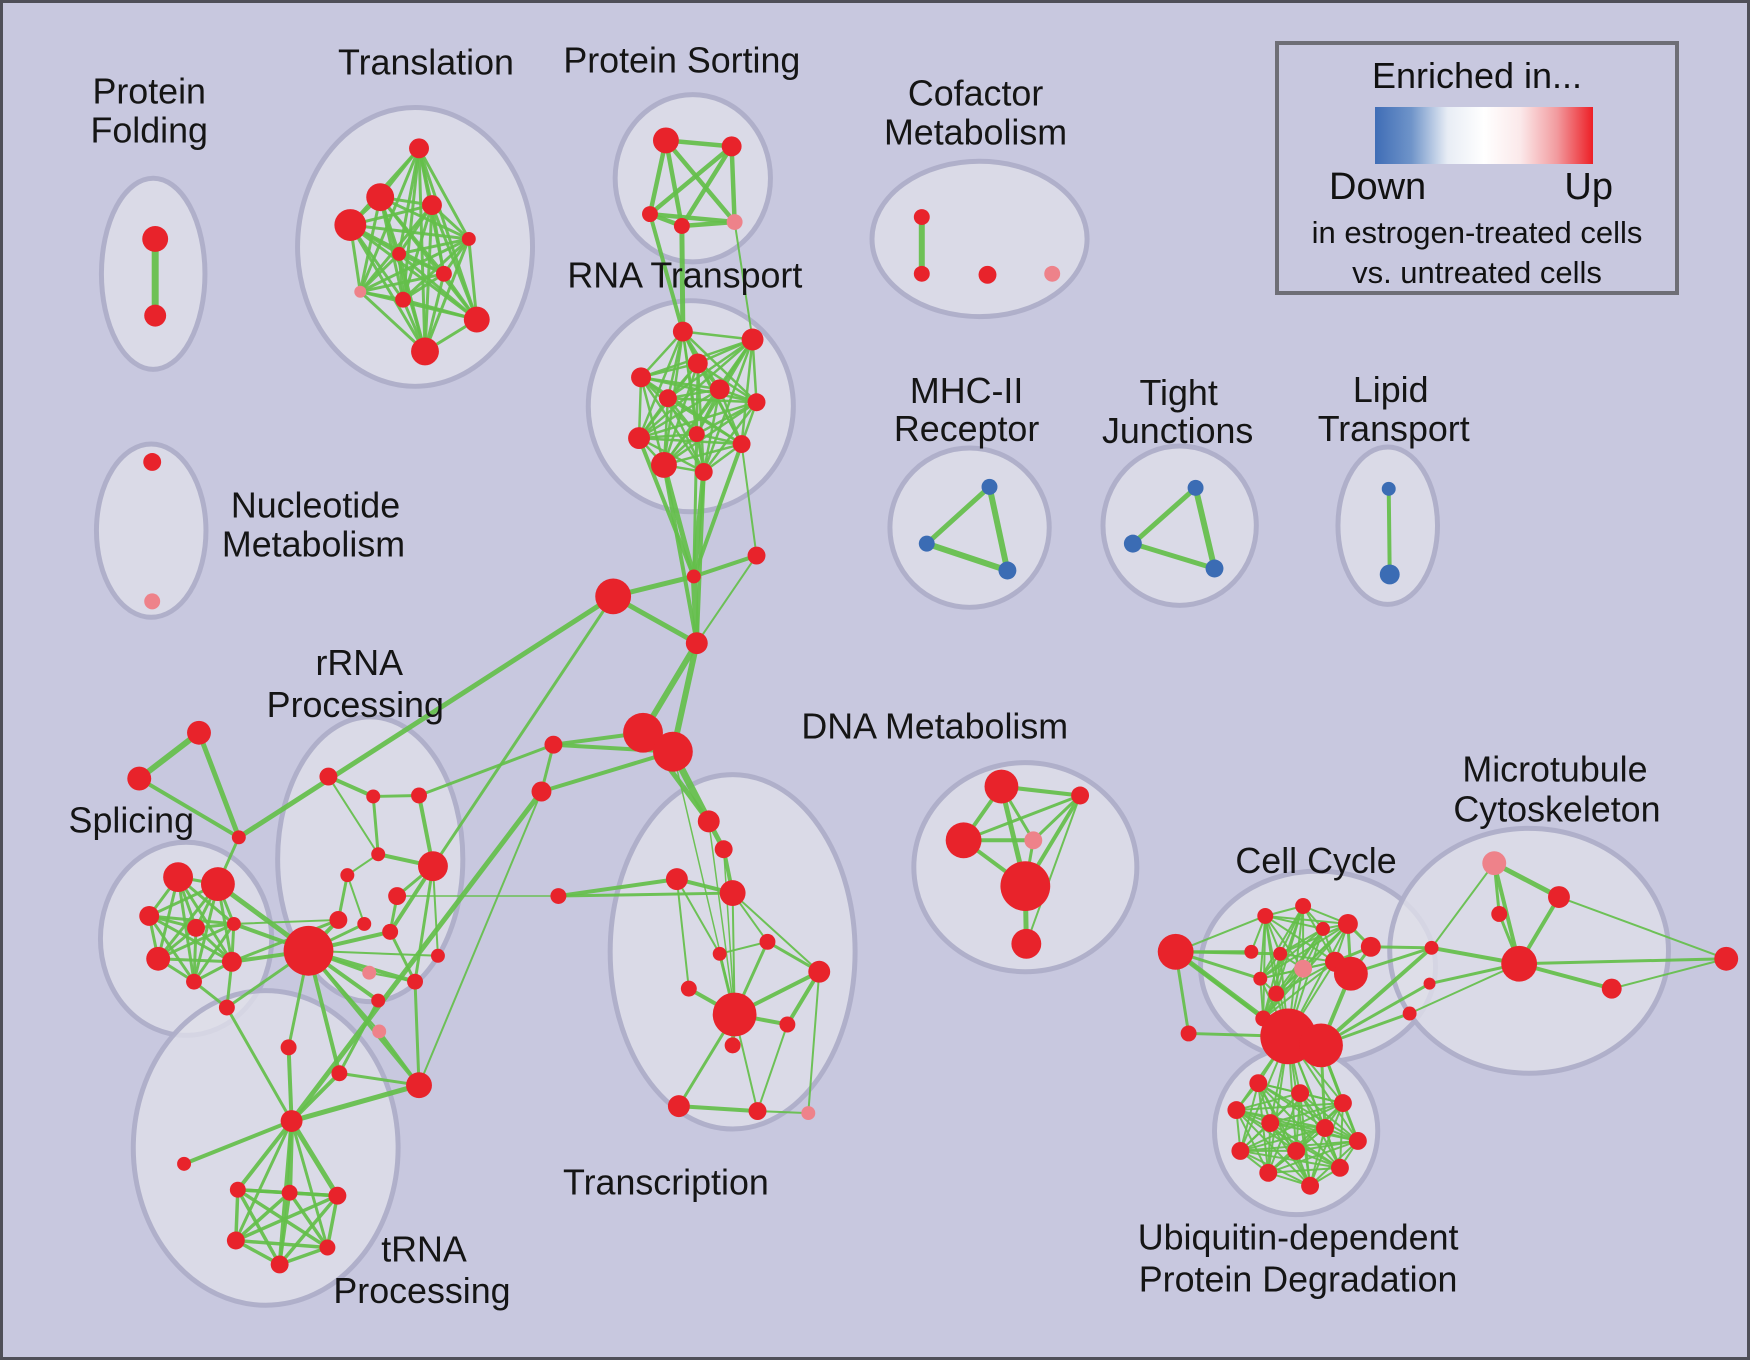 This screenshot has height=1360, width=1750. What do you see at coordinates (696, 643) in the screenshot?
I see `network-node-cn2` at bounding box center [696, 643].